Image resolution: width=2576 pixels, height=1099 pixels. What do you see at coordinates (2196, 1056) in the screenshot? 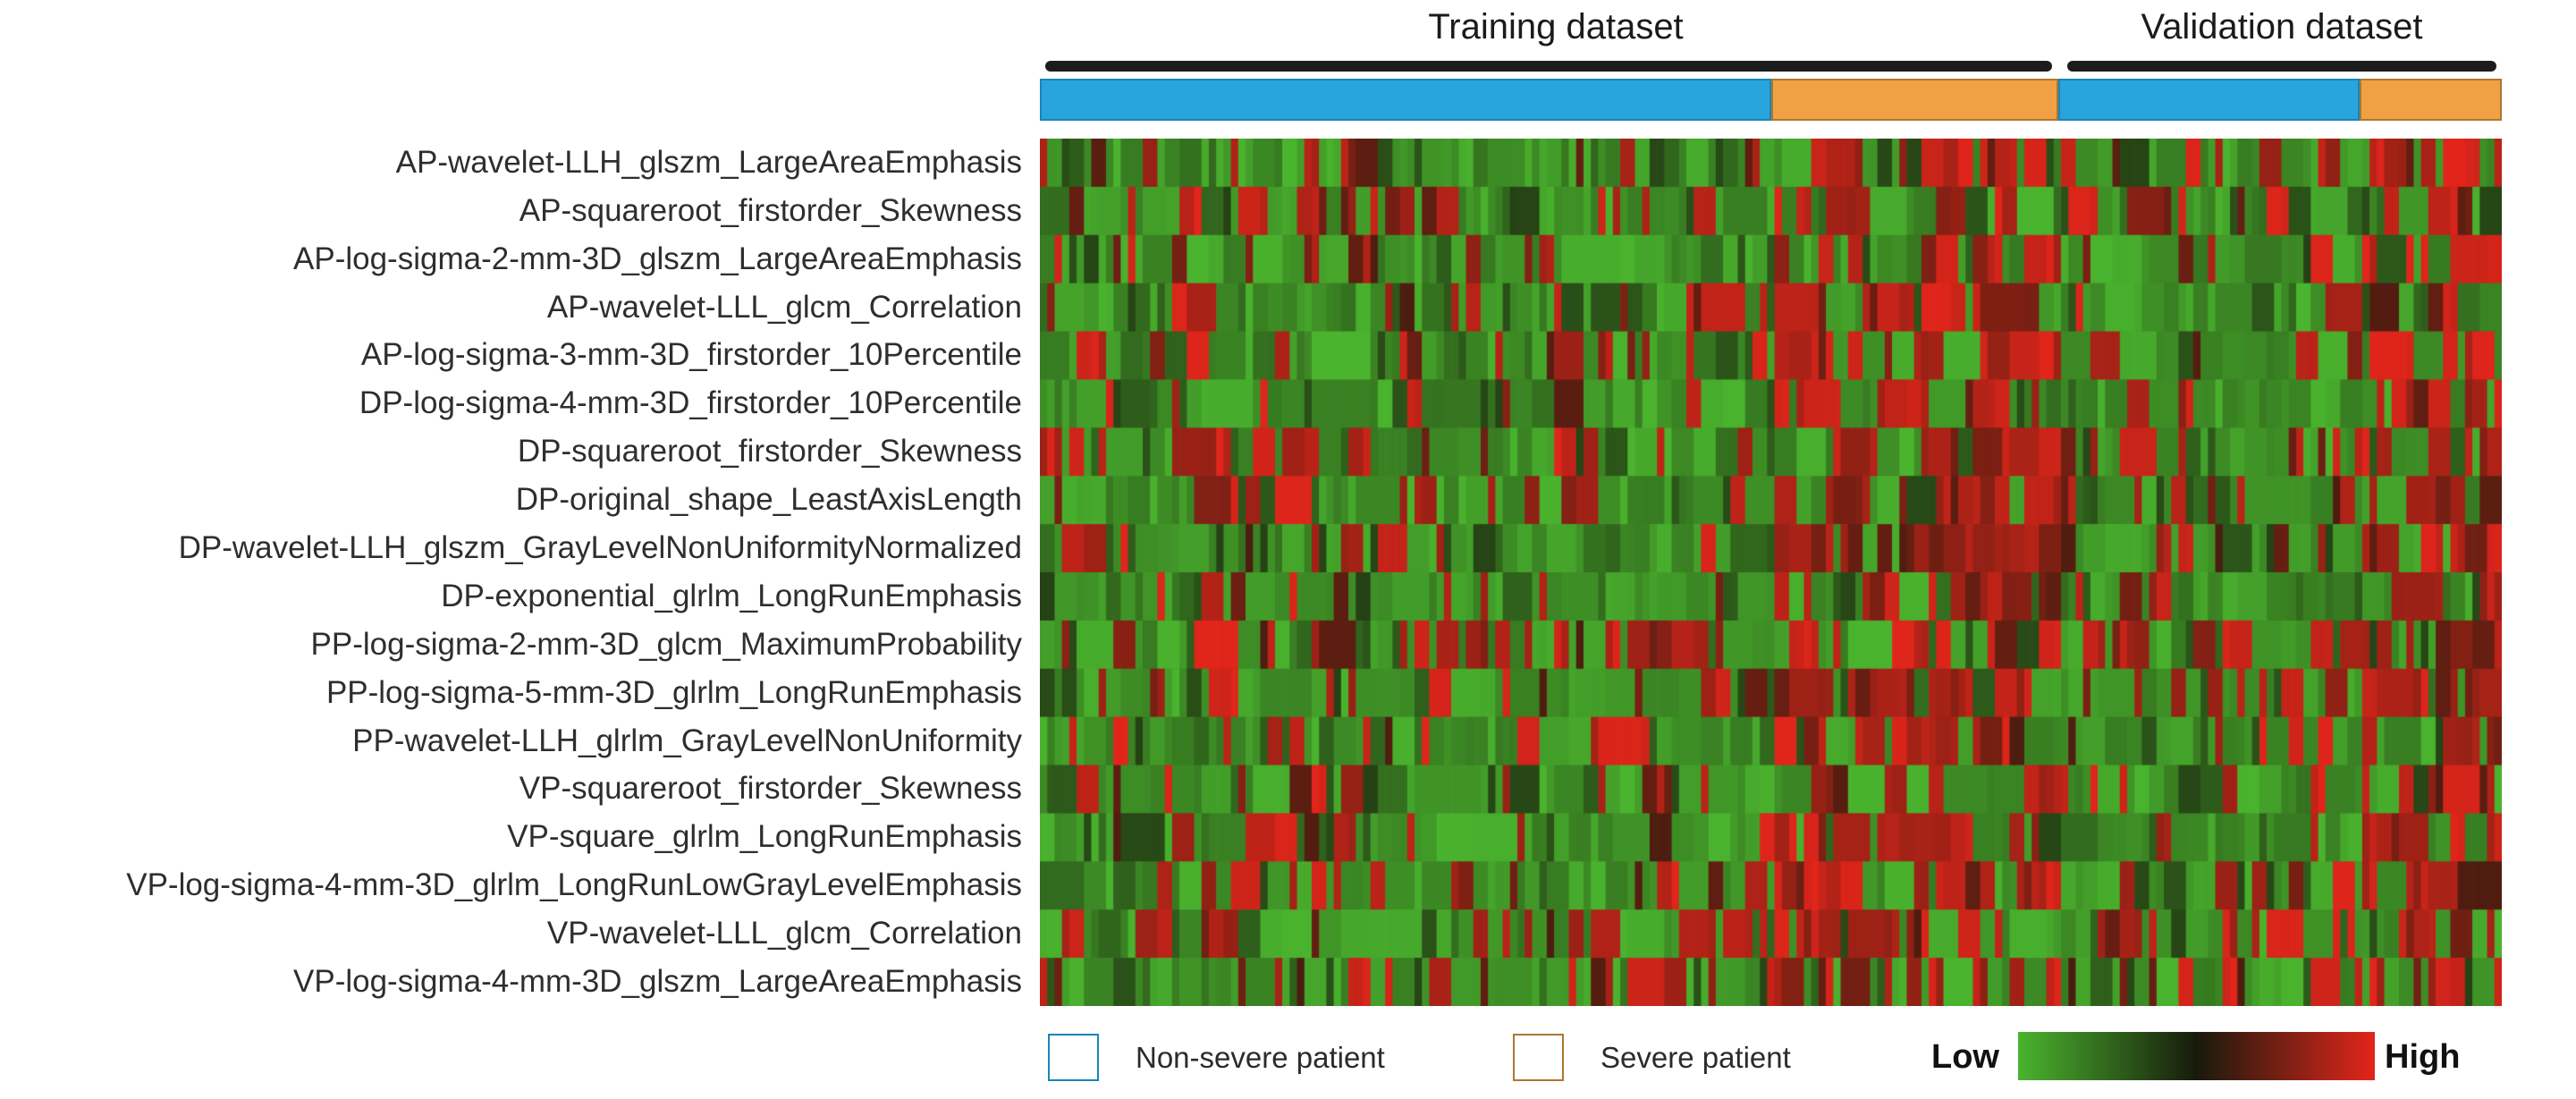
I see `colorbar-gradient` at bounding box center [2196, 1056].